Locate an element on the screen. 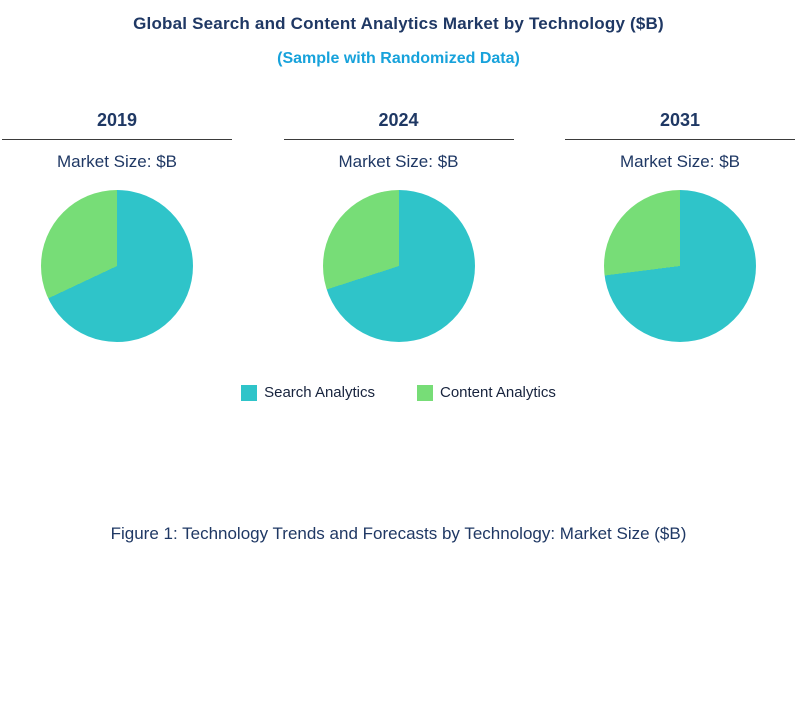 The image size is (797, 703). legend-item-0: Search Analytics is located at coordinates (308, 392).